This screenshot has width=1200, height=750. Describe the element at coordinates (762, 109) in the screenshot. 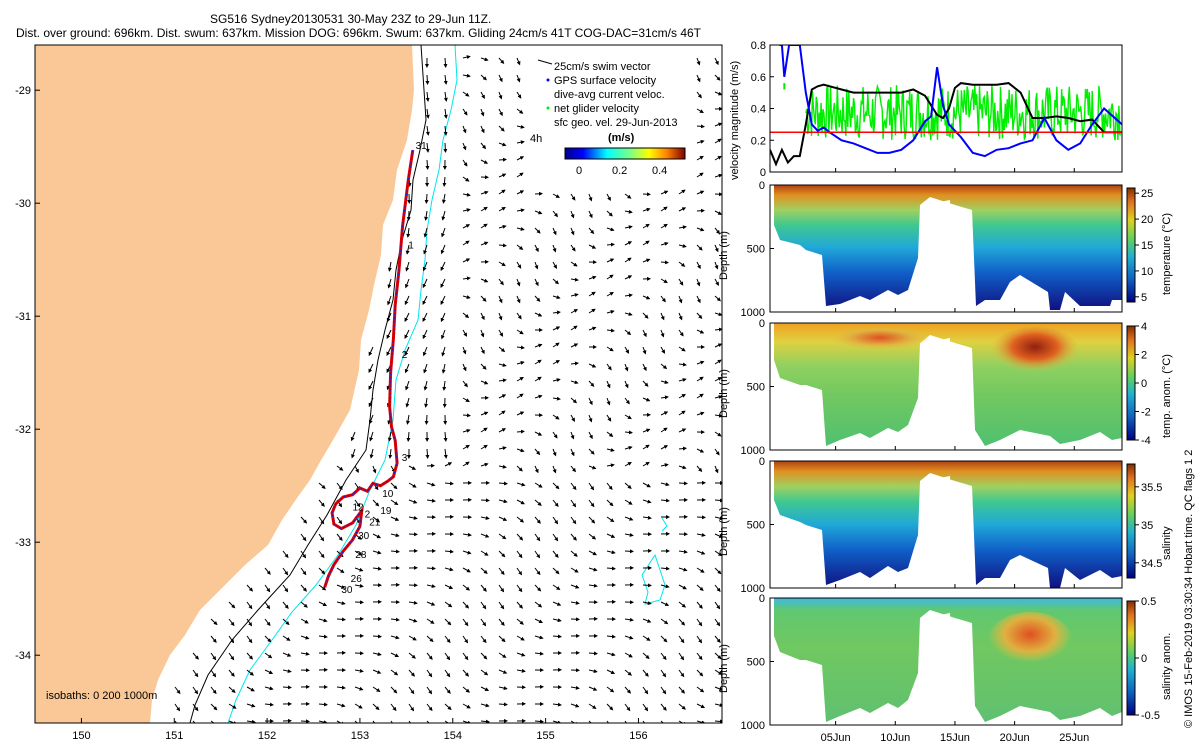

I see `velocity-y-ticks: 0 0.2 0.4 0.6 0.8` at that location.